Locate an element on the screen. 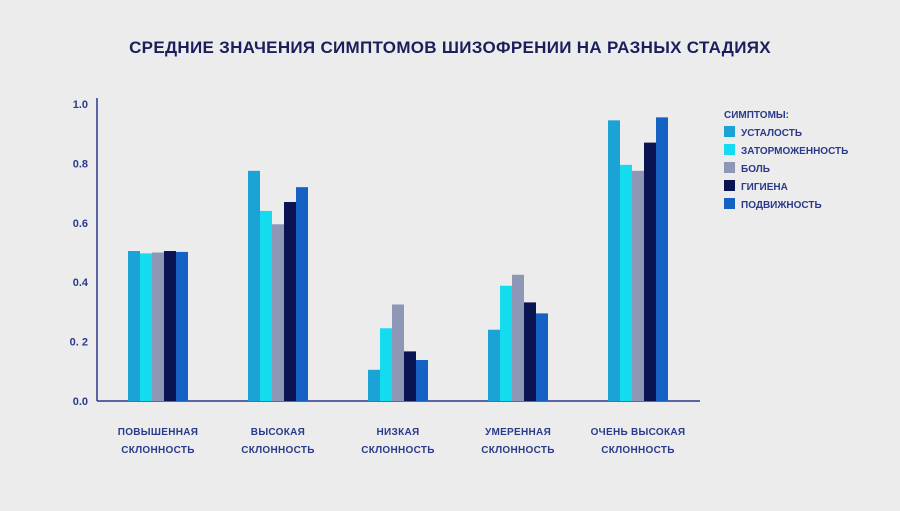 The height and width of the screenshot is (511, 900). y-tick-label: 0.6 is located at coordinates (80, 224).